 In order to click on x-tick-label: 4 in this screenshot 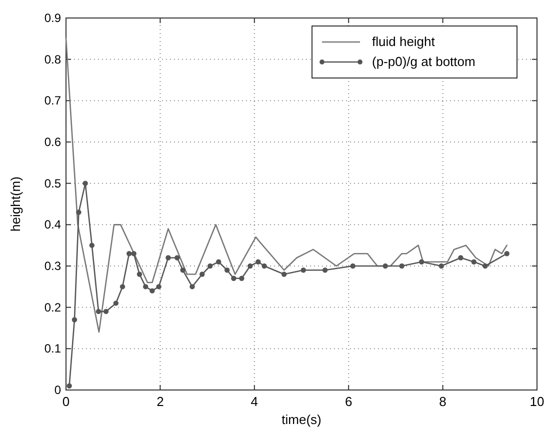, I will do `click(254, 401)`.